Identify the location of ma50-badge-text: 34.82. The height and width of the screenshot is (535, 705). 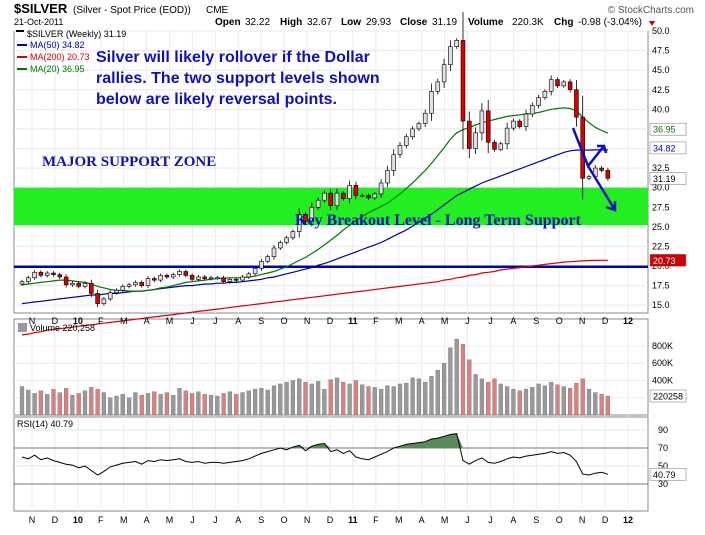
(664, 148).